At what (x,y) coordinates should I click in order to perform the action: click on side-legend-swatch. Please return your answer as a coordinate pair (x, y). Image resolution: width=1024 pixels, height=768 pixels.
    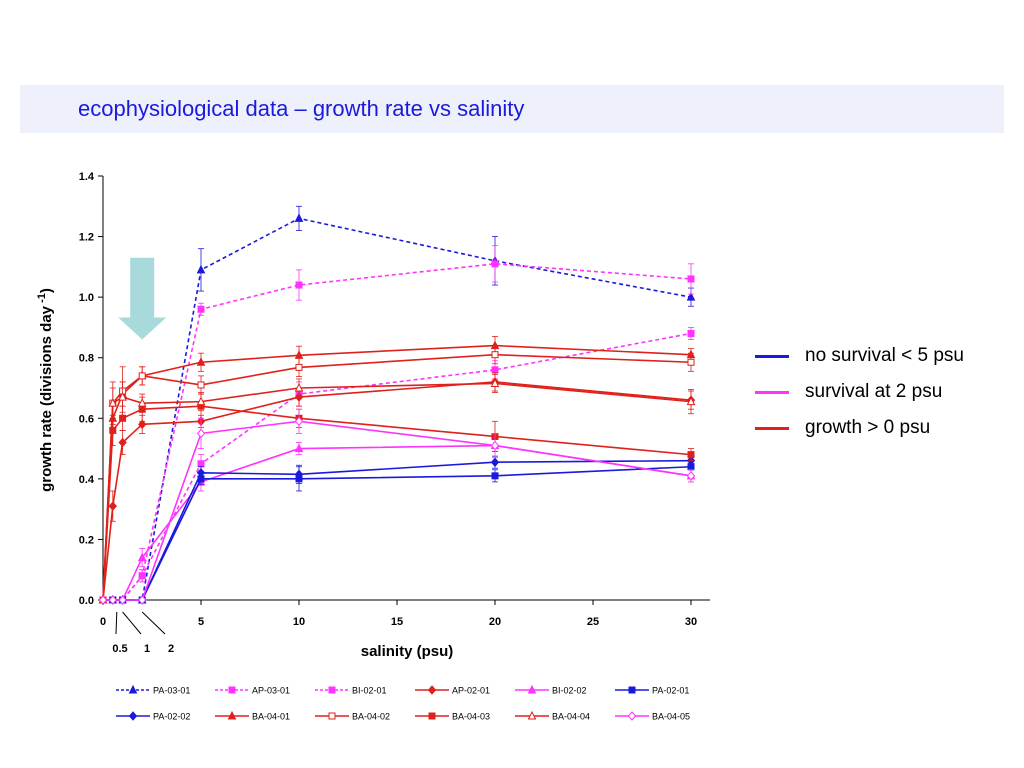
    Looking at the image, I should click on (772, 392).